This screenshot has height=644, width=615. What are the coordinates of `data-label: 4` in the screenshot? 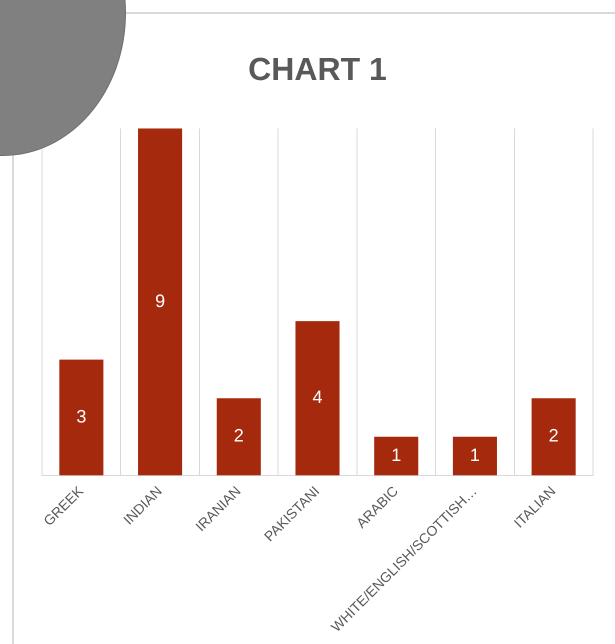 It's located at (317, 397).